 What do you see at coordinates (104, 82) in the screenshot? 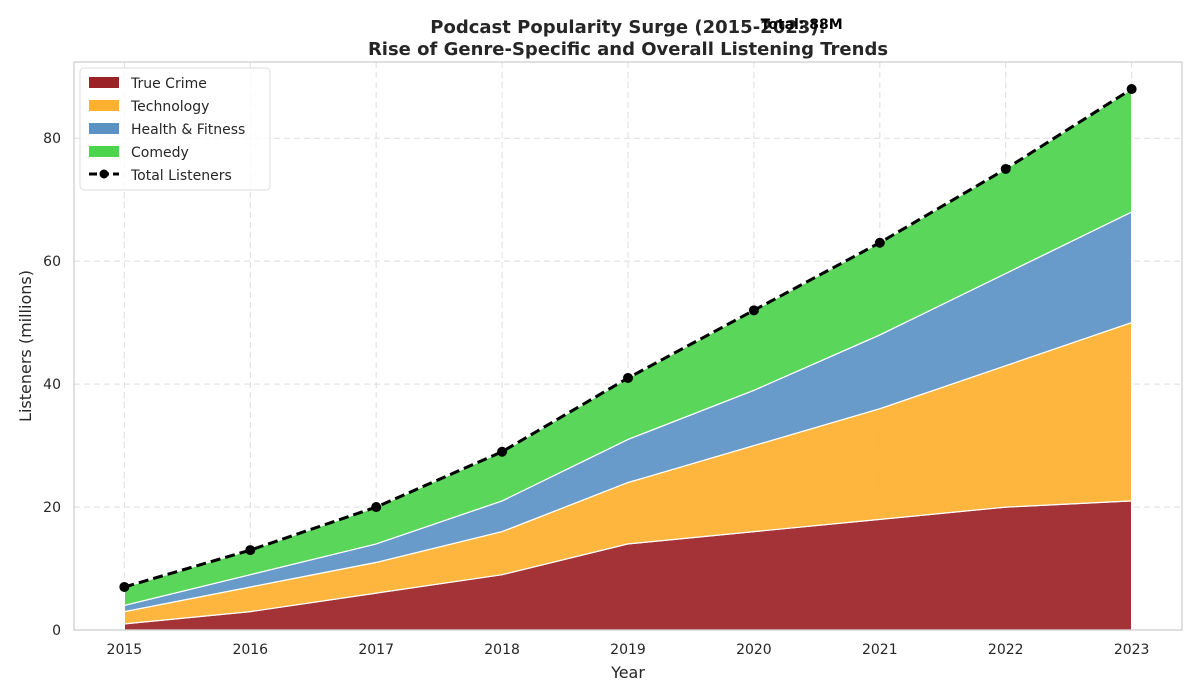
I see `legend-swatch-true-crime` at bounding box center [104, 82].